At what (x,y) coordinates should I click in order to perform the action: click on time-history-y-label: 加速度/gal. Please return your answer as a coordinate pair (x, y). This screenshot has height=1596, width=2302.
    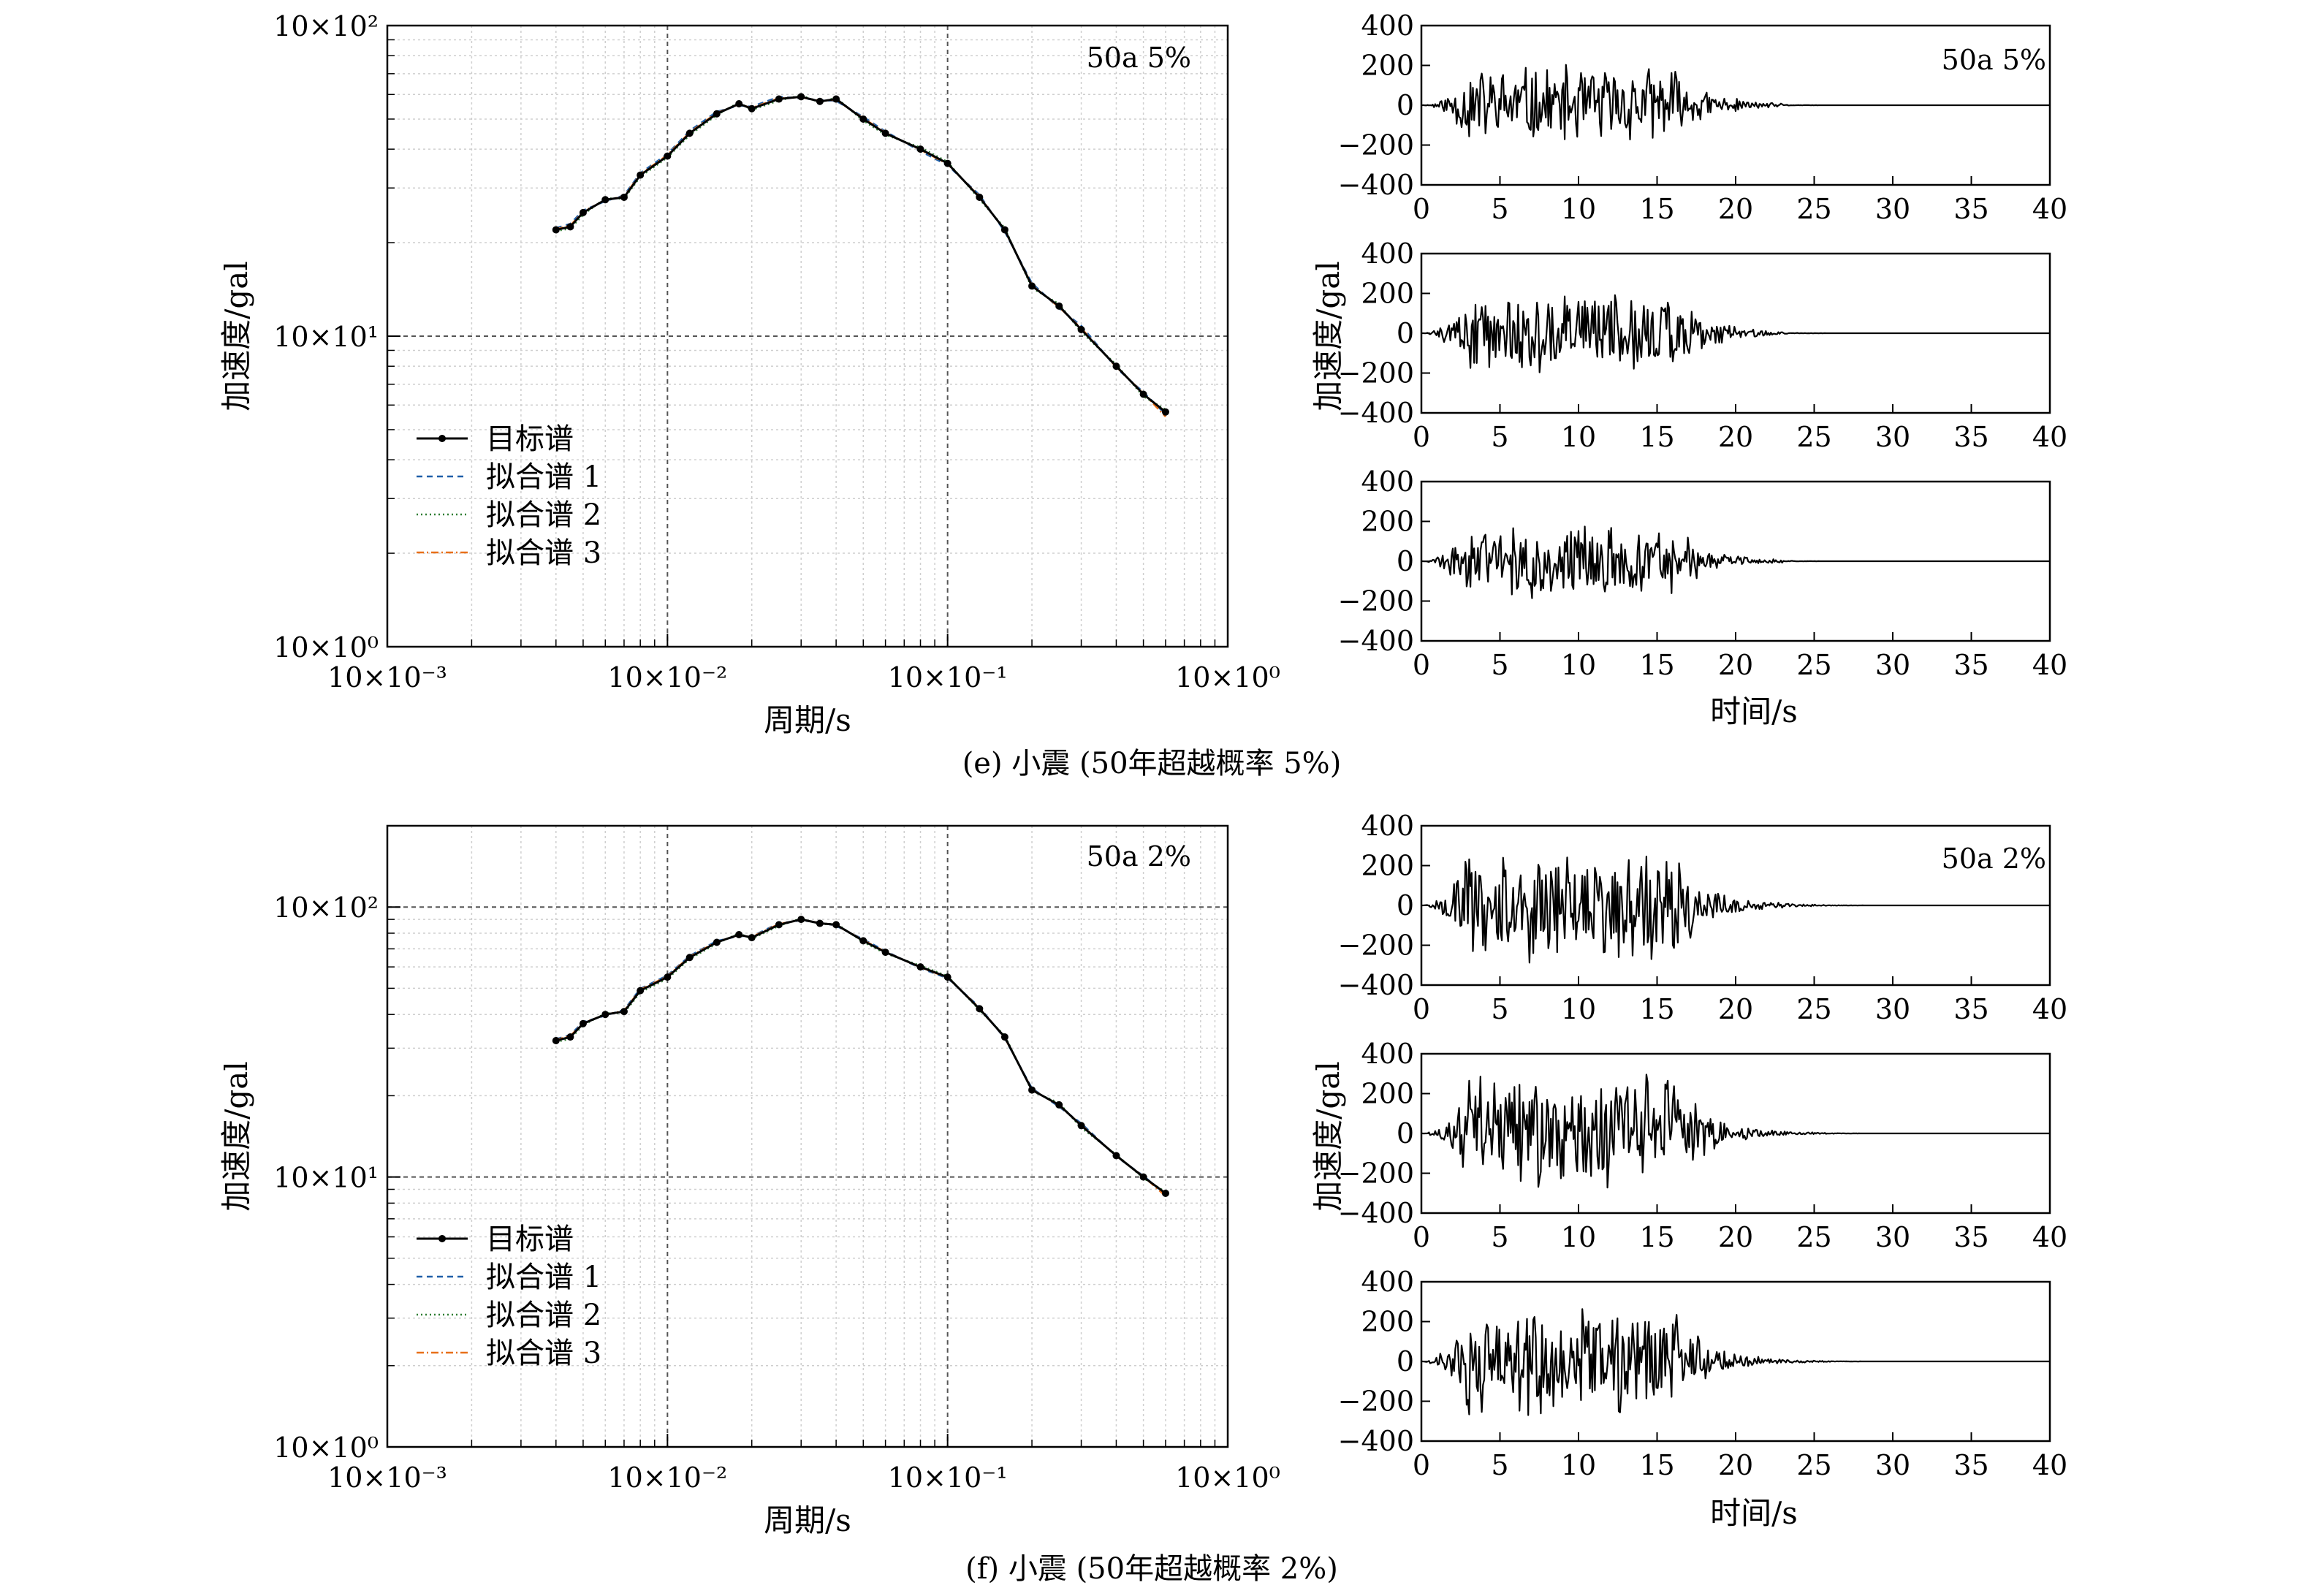
    Looking at the image, I should click on (1328, 336).